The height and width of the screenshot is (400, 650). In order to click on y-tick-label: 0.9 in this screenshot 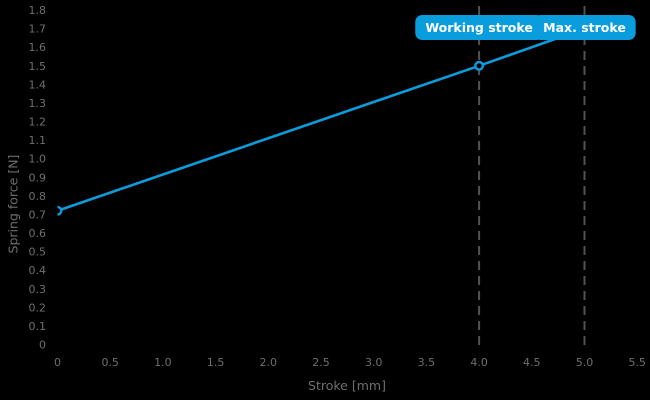, I will do `click(38, 177)`.